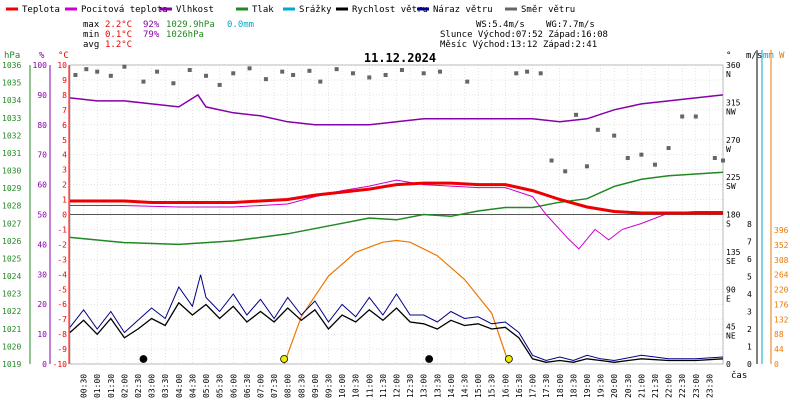 This screenshot has height=400, width=800. Describe the element at coordinates (11, 206) in the screenshot. I see `hpa-tick-label: 1028` at that location.